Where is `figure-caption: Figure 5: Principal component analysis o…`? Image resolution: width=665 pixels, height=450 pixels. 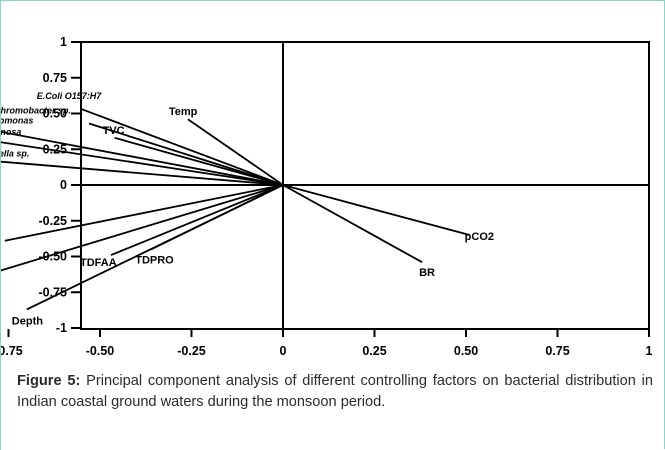
figure-caption: Figure 5: Principal component analysis o… is located at coordinates (335, 392).